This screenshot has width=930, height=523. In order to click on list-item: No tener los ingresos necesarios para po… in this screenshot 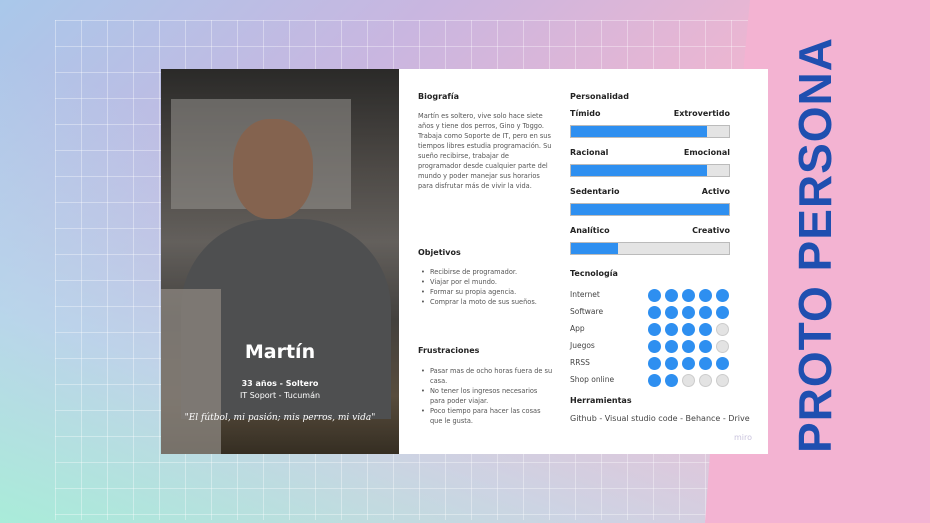, I will do `click(485, 396)`.